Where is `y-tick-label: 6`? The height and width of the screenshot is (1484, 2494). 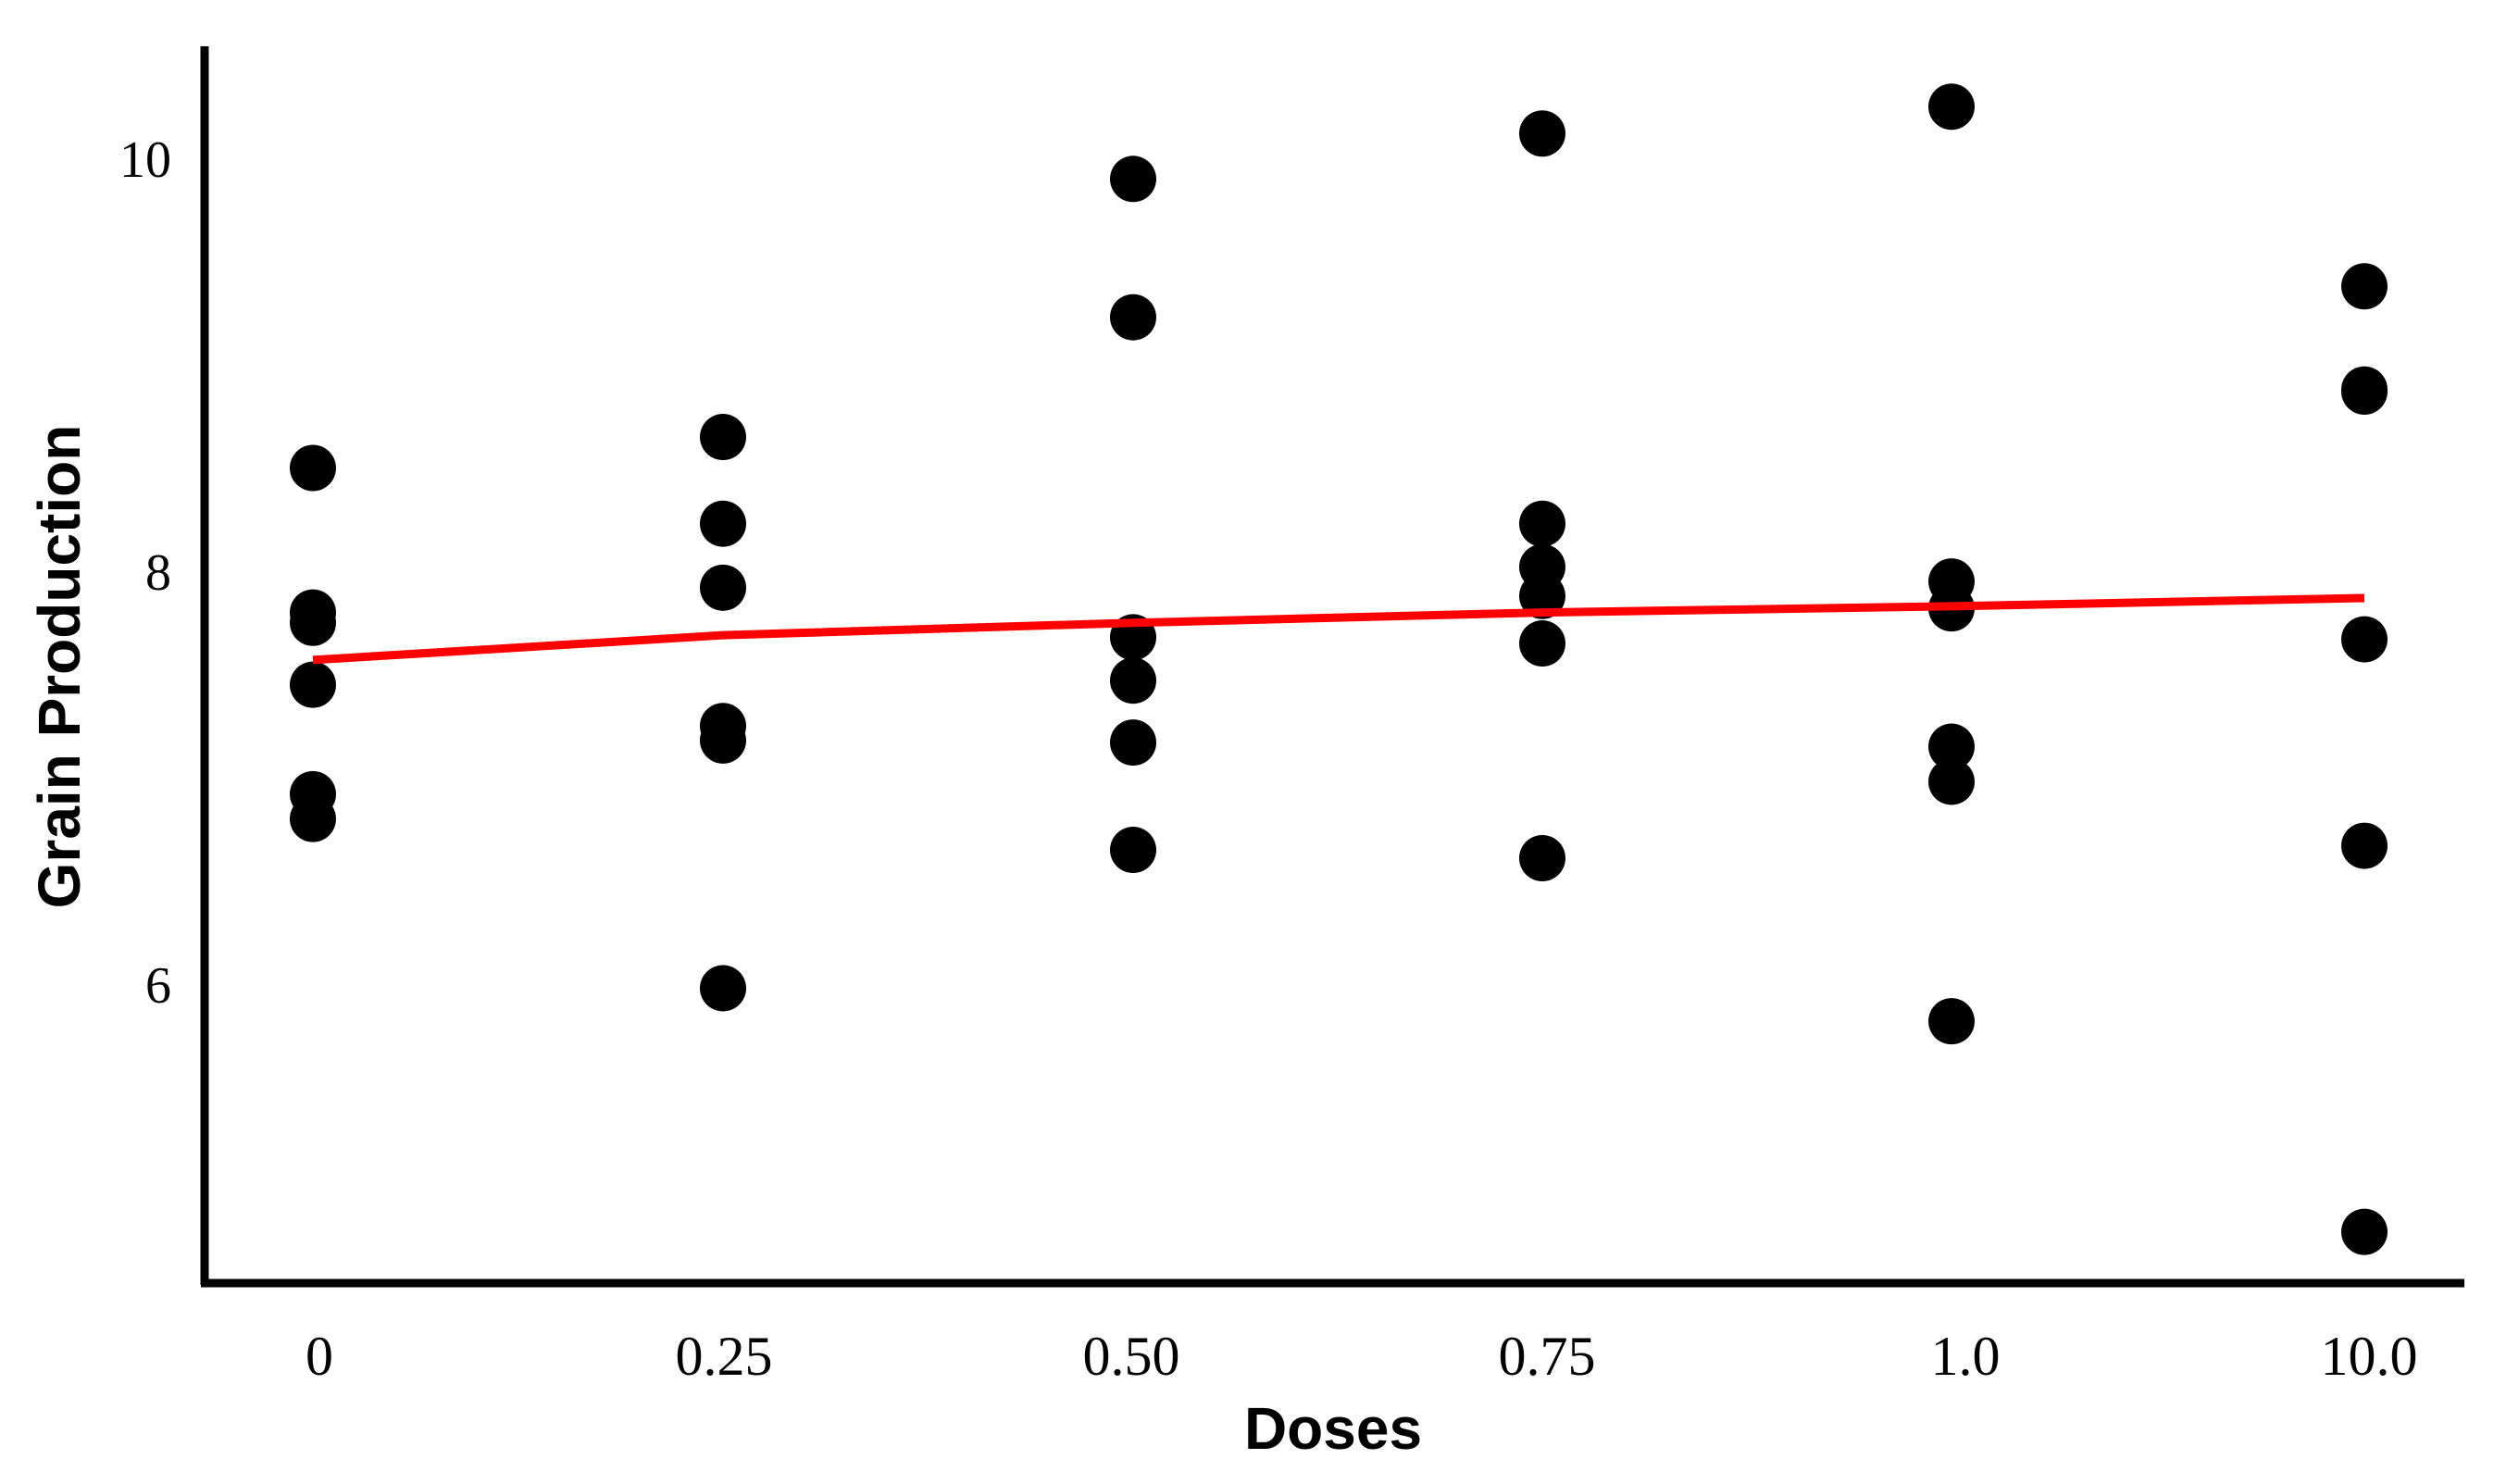 y-tick-label: 6 is located at coordinates (158, 986).